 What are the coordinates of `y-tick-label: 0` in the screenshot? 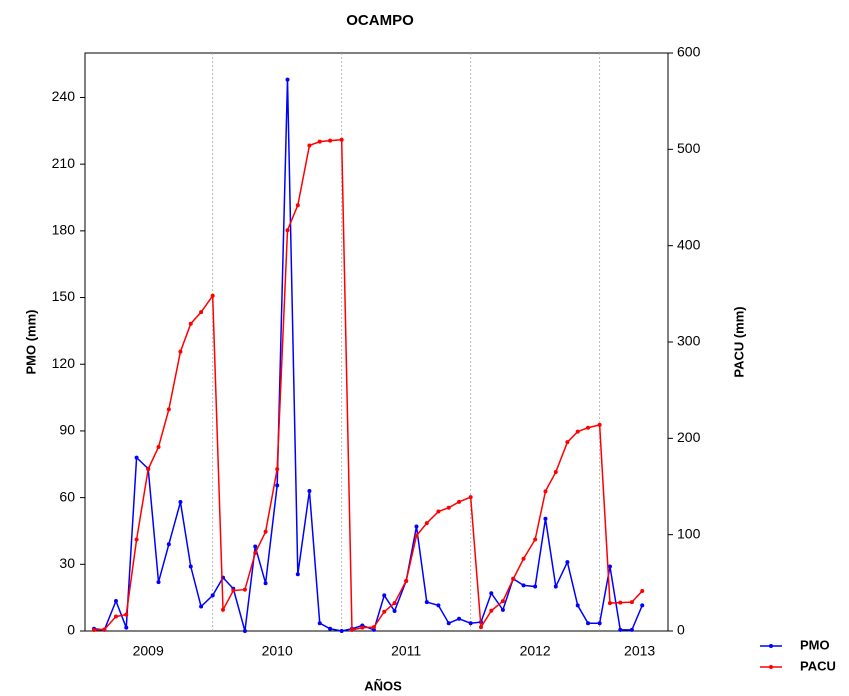 It's located at (71, 630).